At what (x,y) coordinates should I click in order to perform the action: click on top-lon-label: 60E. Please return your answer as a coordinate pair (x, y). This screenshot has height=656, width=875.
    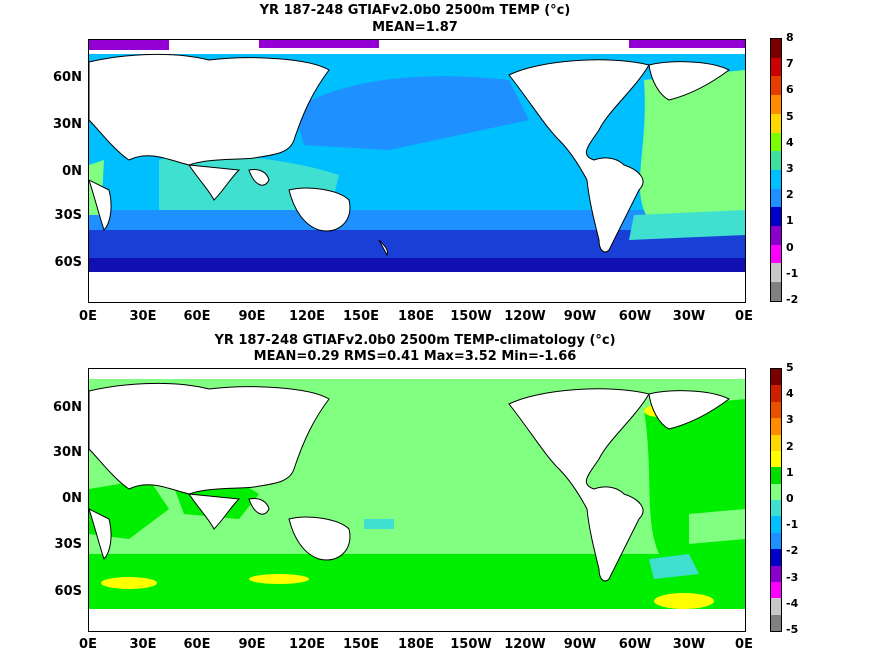
    Looking at the image, I should click on (197, 316).